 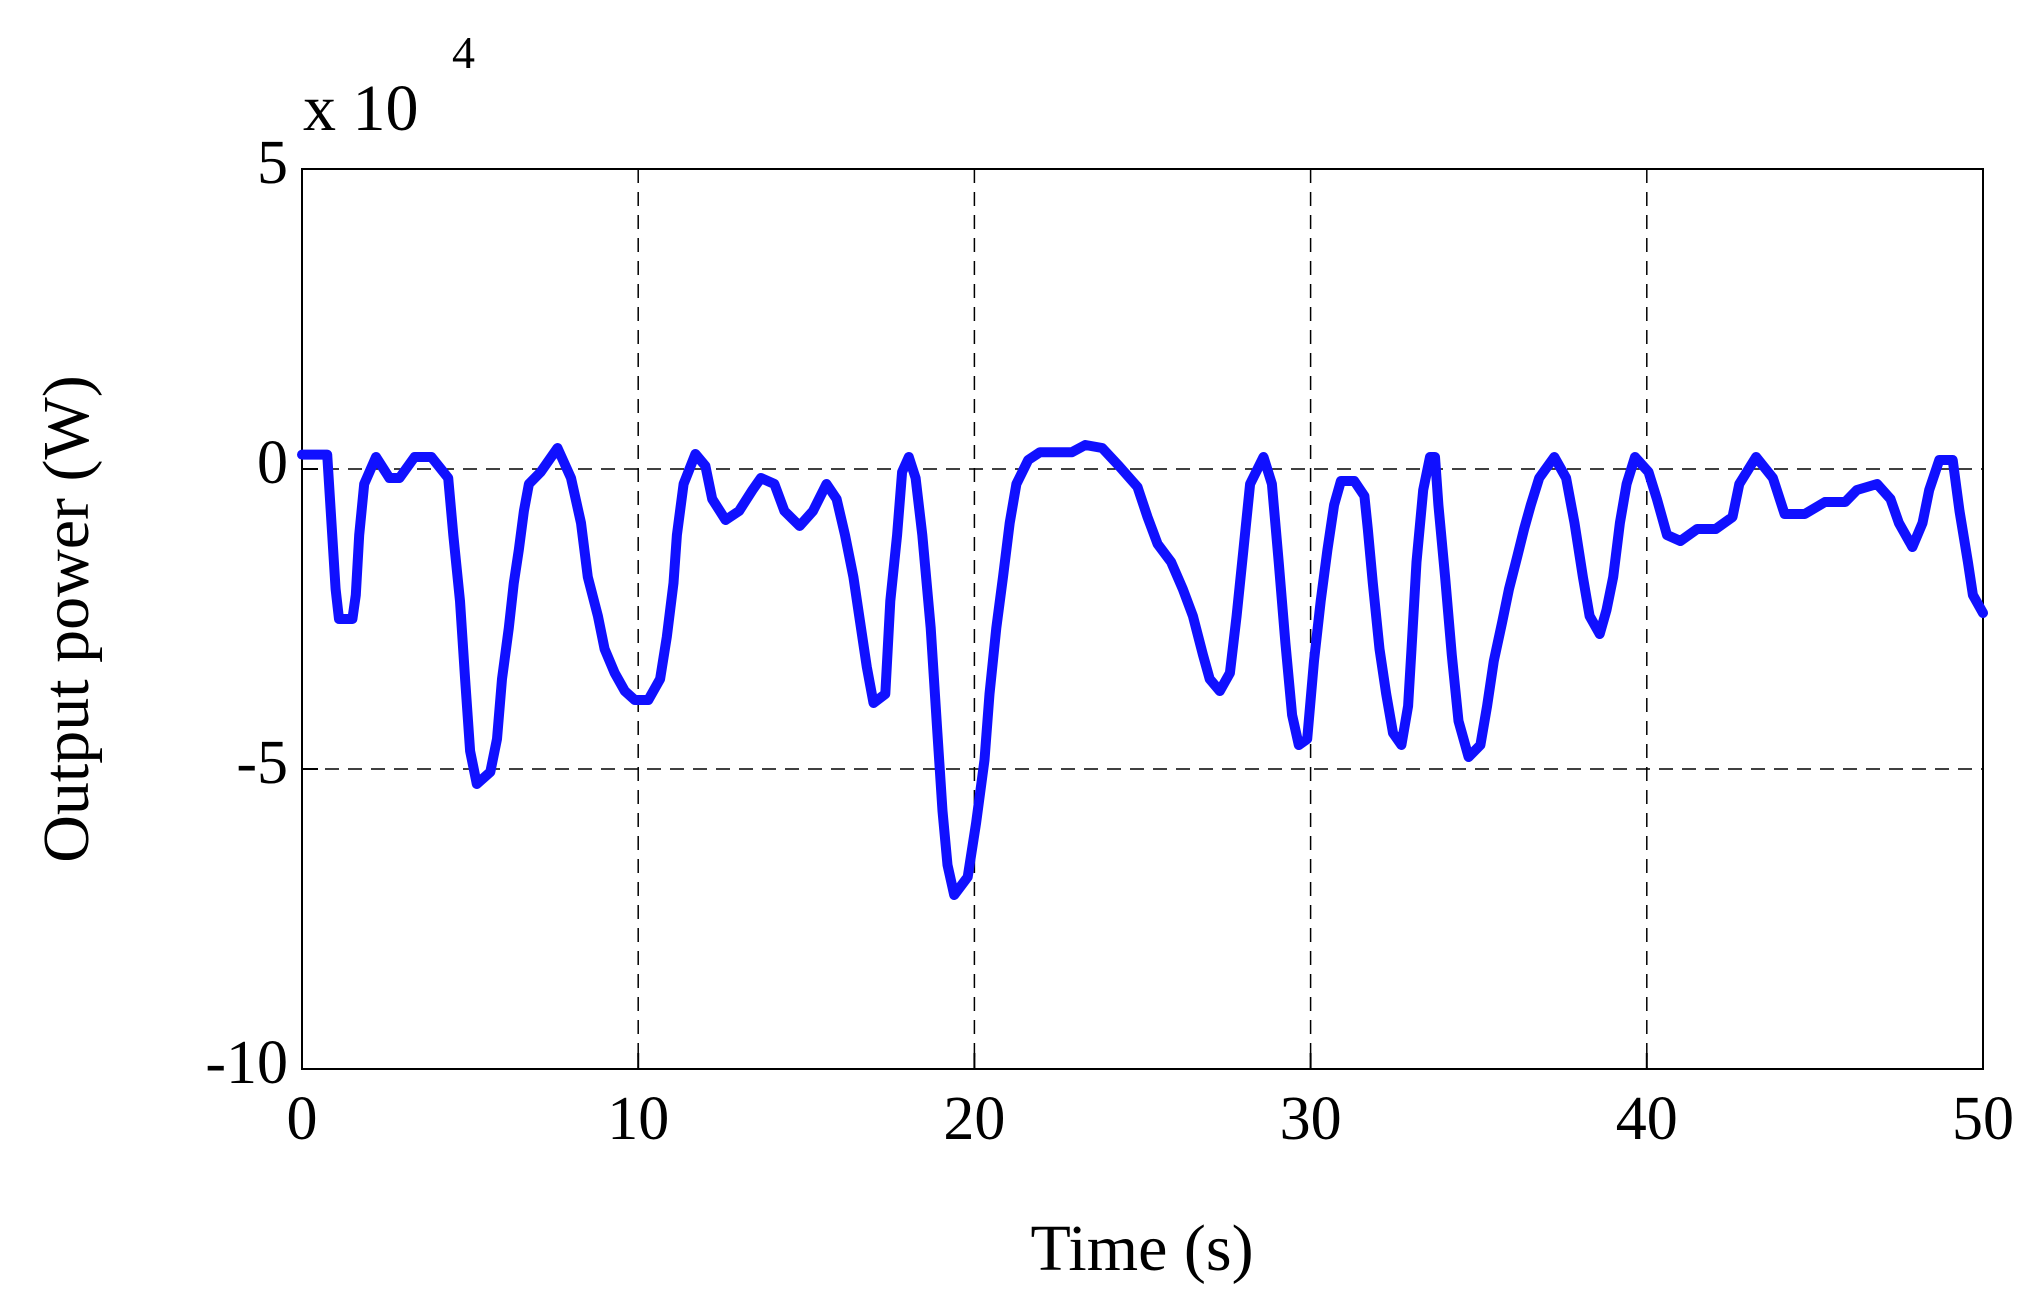 What do you see at coordinates (1983, 1119) in the screenshot?
I see `x-tick-label: 50` at bounding box center [1983, 1119].